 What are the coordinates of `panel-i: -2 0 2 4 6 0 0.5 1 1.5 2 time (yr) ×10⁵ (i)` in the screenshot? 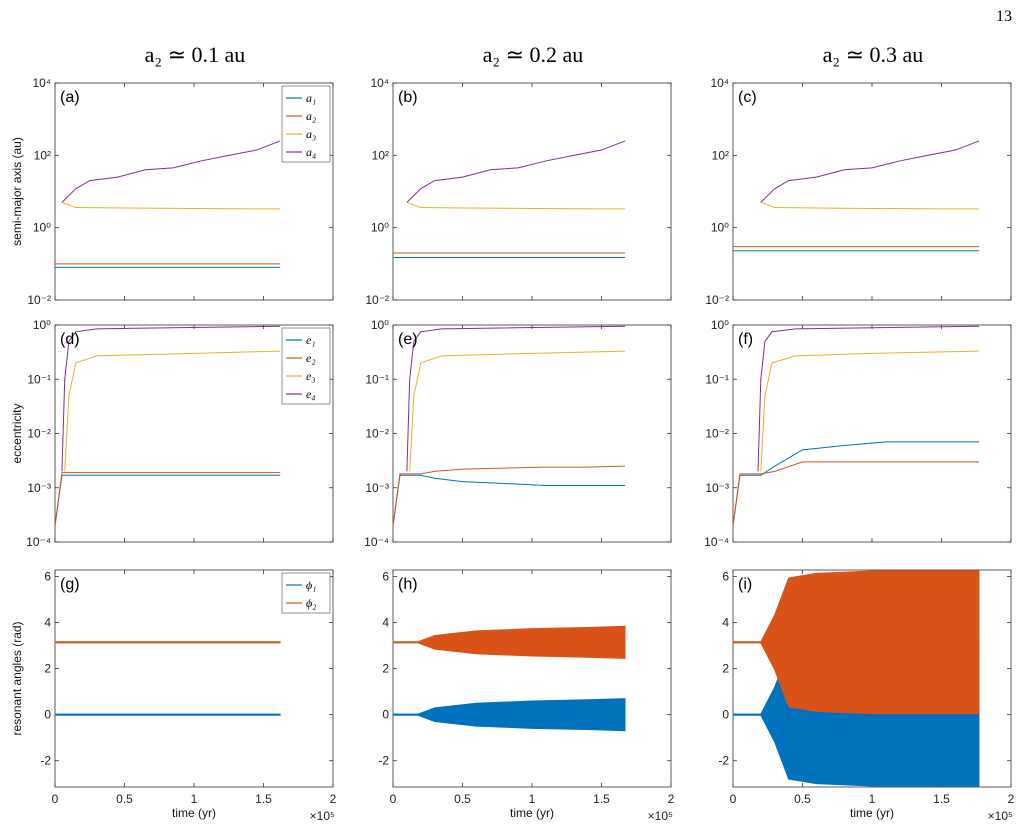 It's located at (866, 696).